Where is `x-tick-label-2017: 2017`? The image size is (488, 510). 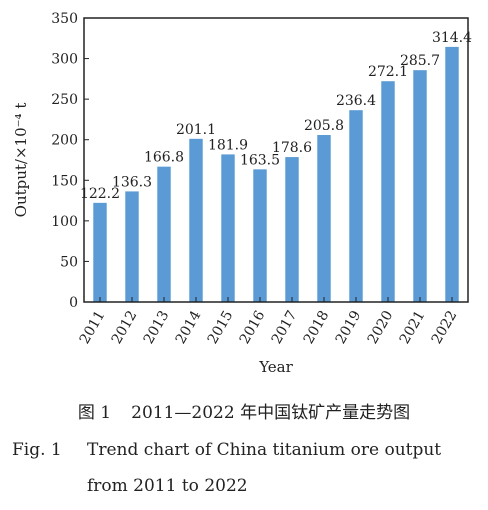 x-tick-label-2017: 2017 is located at coordinates (285, 327).